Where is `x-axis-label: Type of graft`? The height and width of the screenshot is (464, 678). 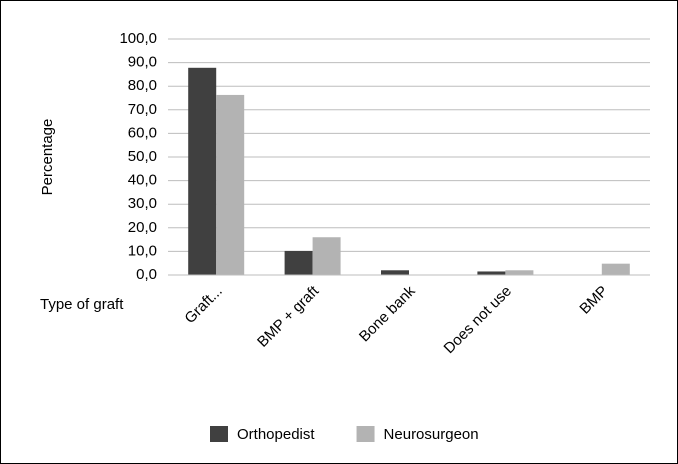
x-axis-label: Type of graft is located at coordinates (82, 304).